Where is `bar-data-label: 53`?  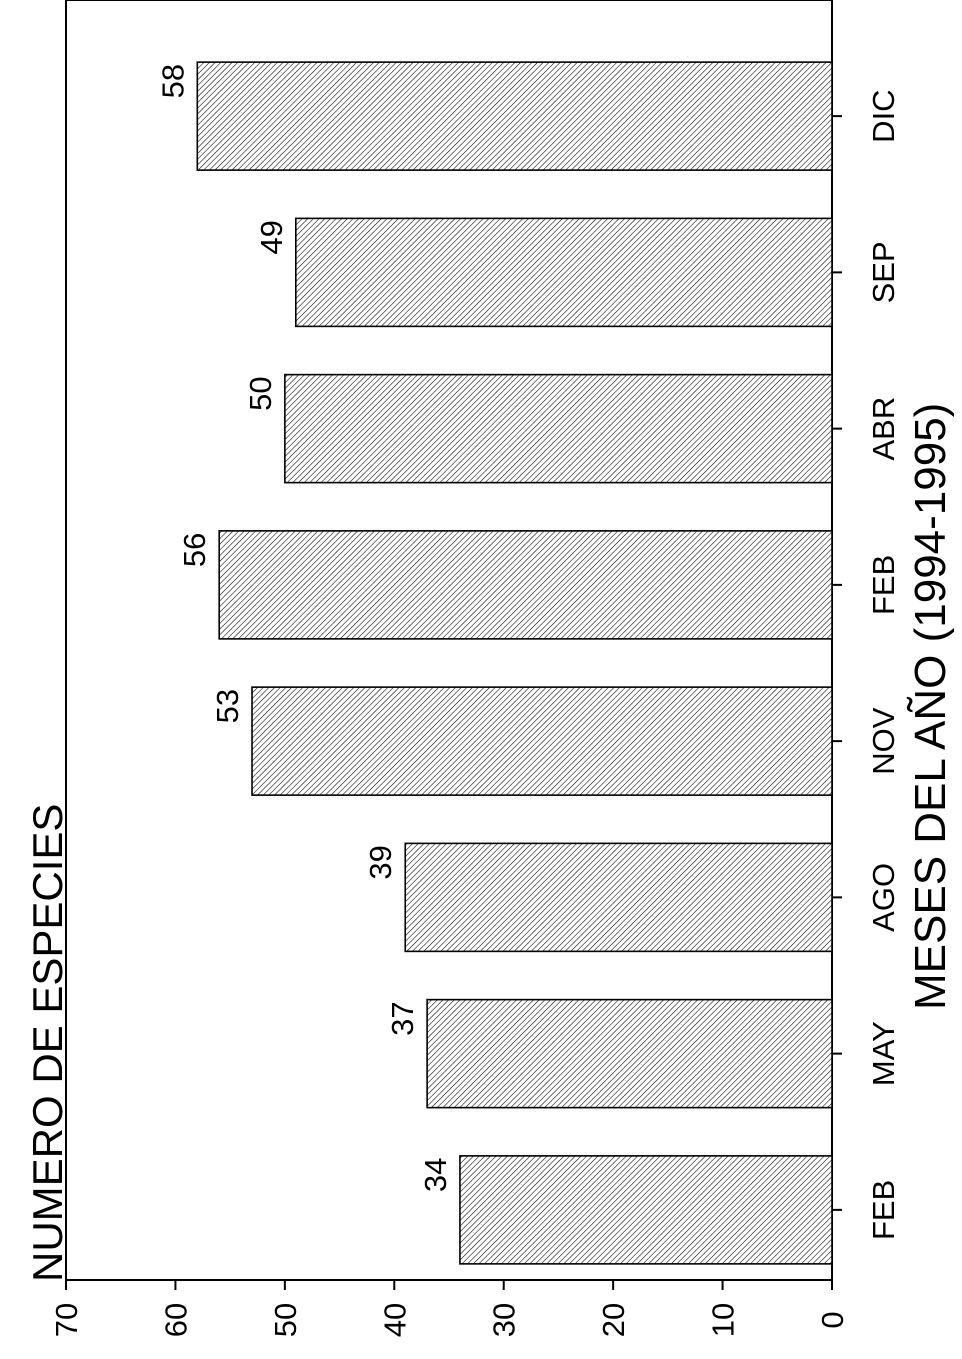 bar-data-label: 53 is located at coordinates (227, 706).